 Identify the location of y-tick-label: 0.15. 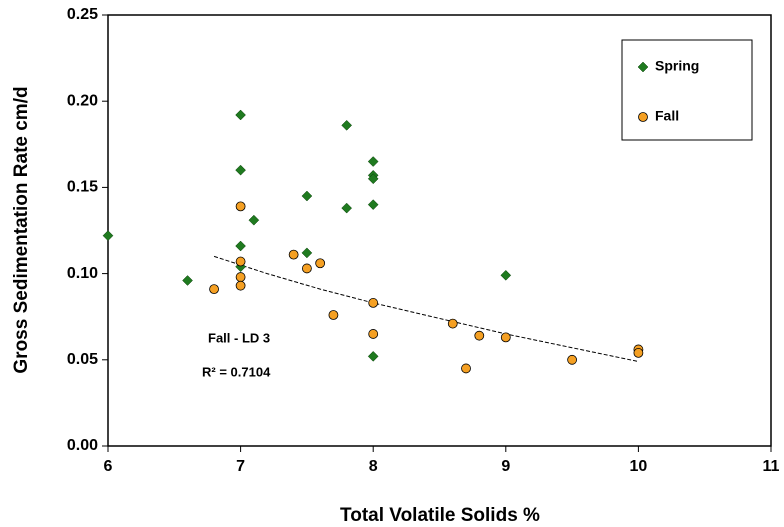
(82, 187).